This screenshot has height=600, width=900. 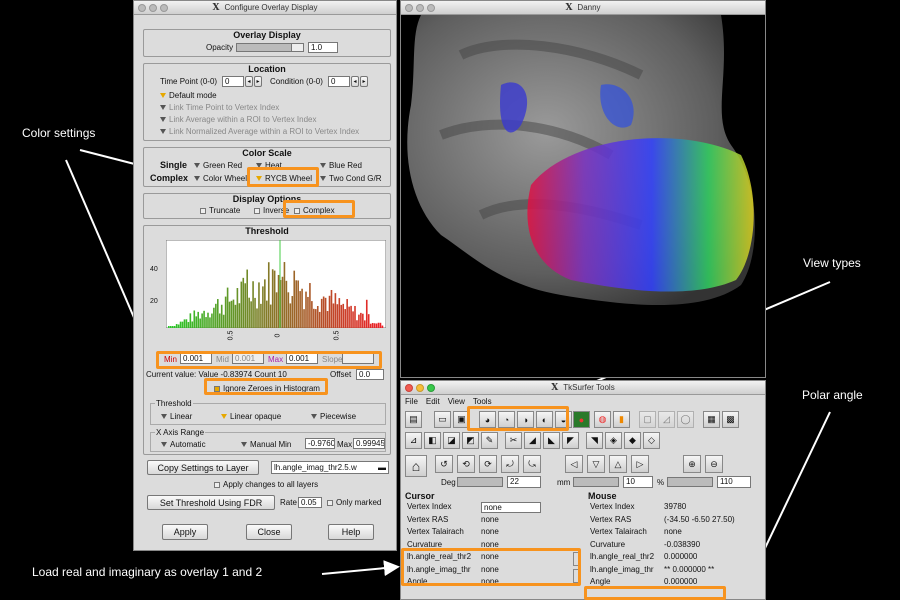 I want to click on truncate-checkbox: Truncate, so click(x=220, y=210).